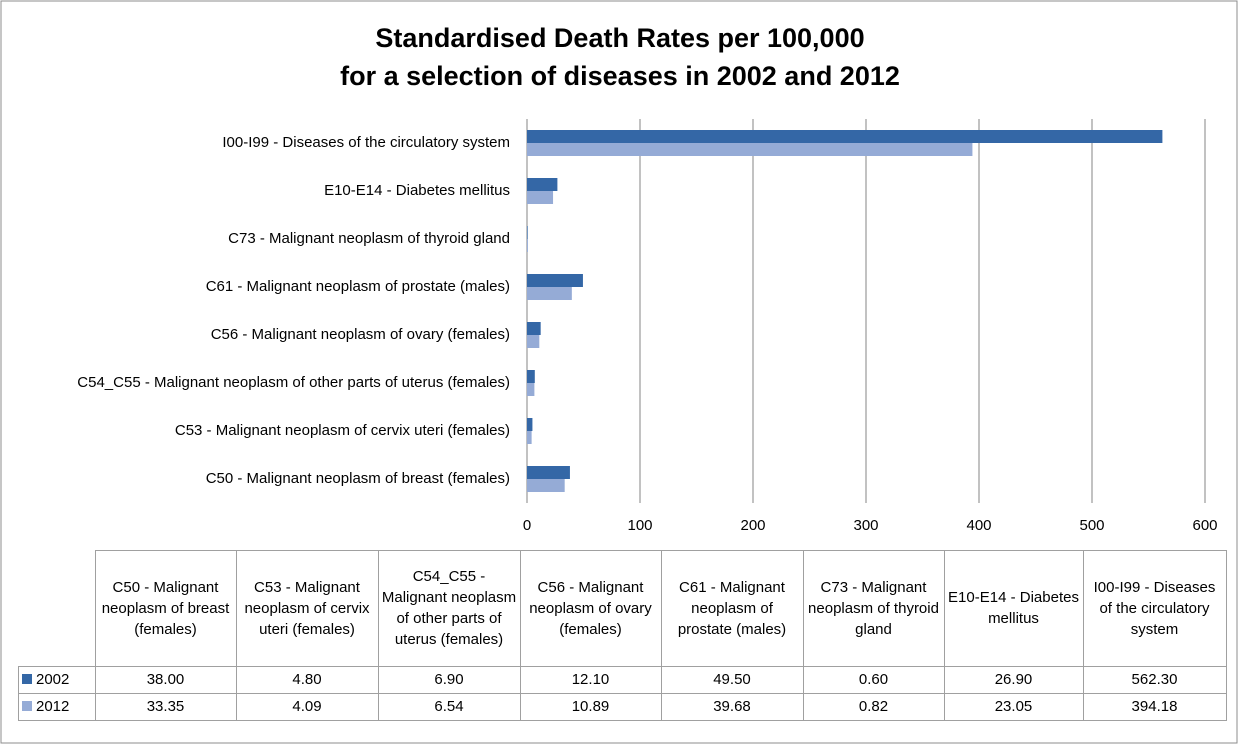  Describe the element at coordinates (619, 38) in the screenshot. I see `chart-title: Standardised Death Rates per 100,000` at that location.